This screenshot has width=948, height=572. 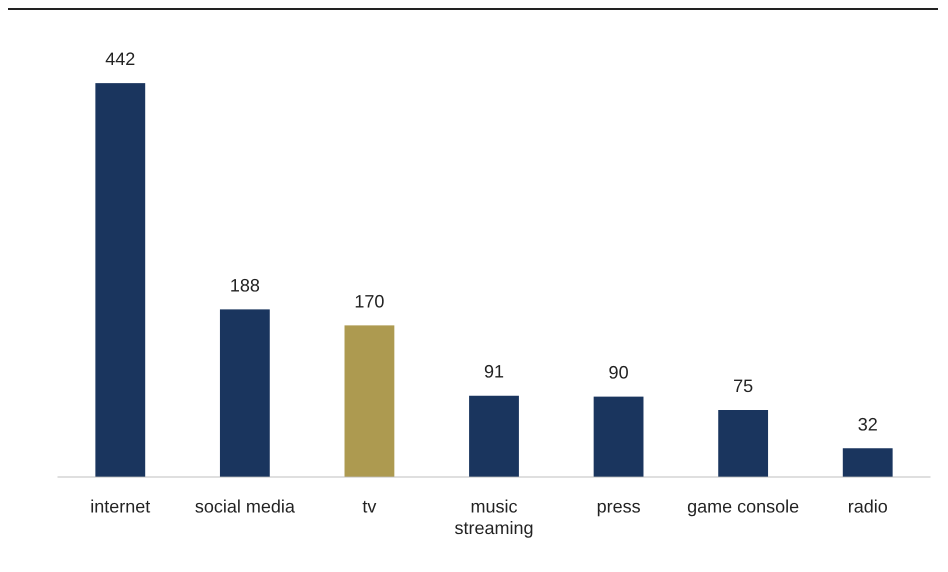 I want to click on x-tick-label: press, so click(x=618, y=506).